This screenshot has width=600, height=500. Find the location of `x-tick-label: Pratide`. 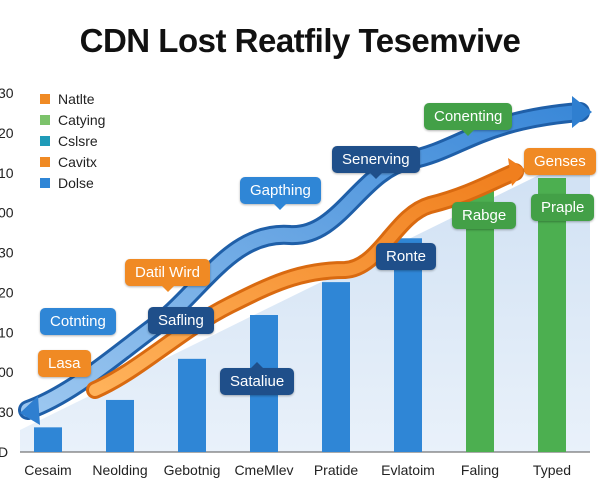

x-tick-label: Pratide is located at coordinates (336, 470).